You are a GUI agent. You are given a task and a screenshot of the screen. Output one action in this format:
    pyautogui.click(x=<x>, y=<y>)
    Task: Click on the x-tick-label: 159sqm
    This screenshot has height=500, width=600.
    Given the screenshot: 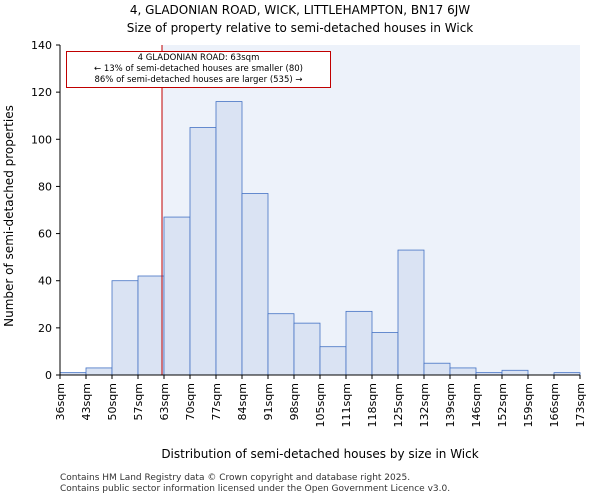 What is the action you would take?
    pyautogui.click(x=528, y=405)
    